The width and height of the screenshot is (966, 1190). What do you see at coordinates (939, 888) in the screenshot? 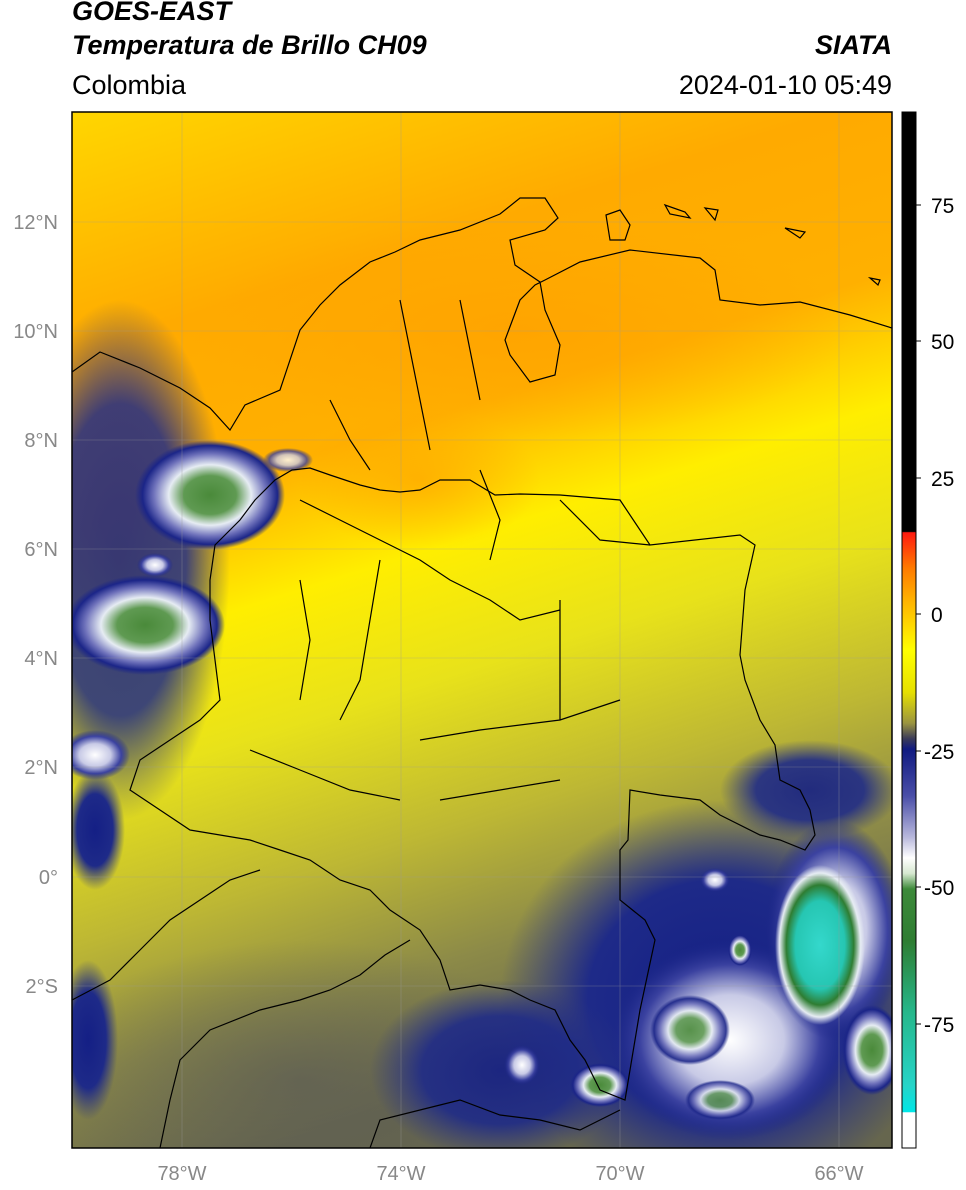
I see `colorbar-tick: -50` at bounding box center [939, 888].